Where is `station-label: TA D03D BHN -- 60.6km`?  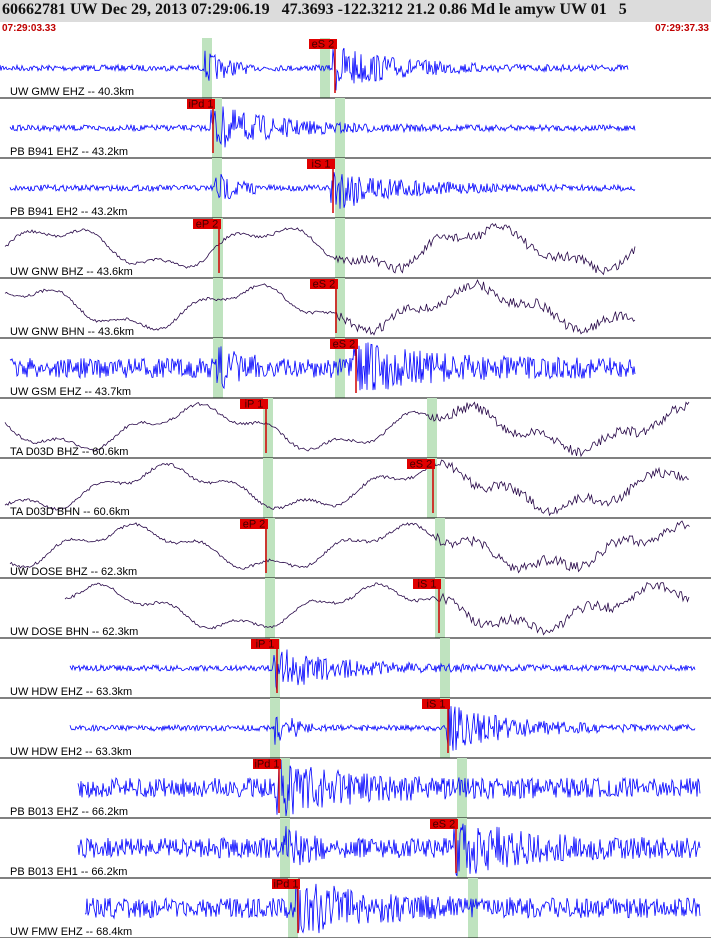 station-label: TA D03D BHN -- 60.6km is located at coordinates (70, 512).